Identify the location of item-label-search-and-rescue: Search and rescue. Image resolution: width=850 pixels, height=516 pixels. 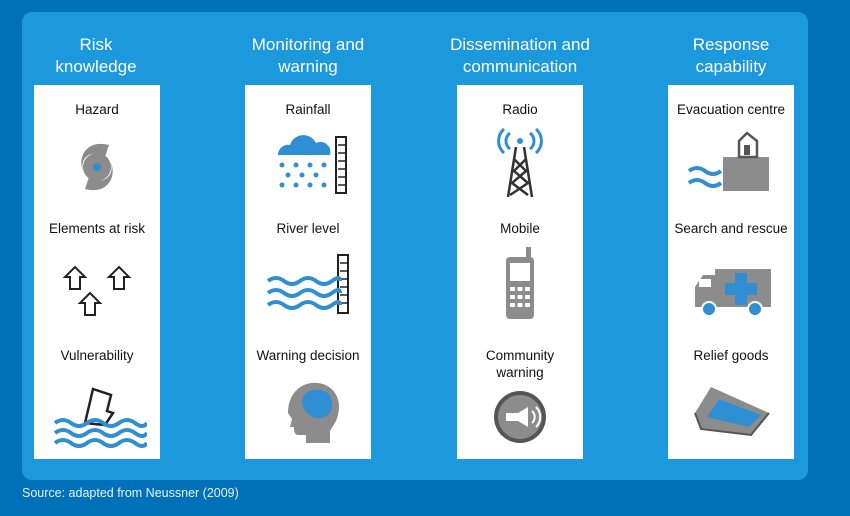
(731, 228).